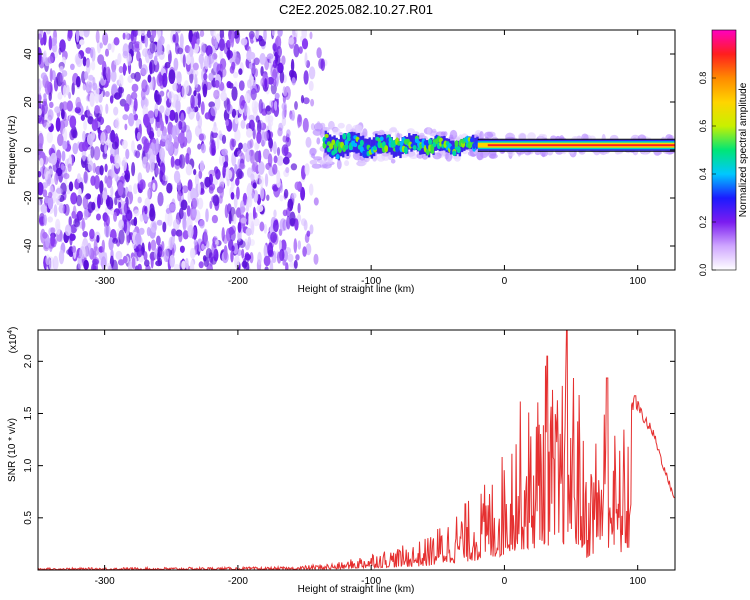  What do you see at coordinates (28, 54) in the screenshot?
I see `y-tick-label: 40` at bounding box center [28, 54].